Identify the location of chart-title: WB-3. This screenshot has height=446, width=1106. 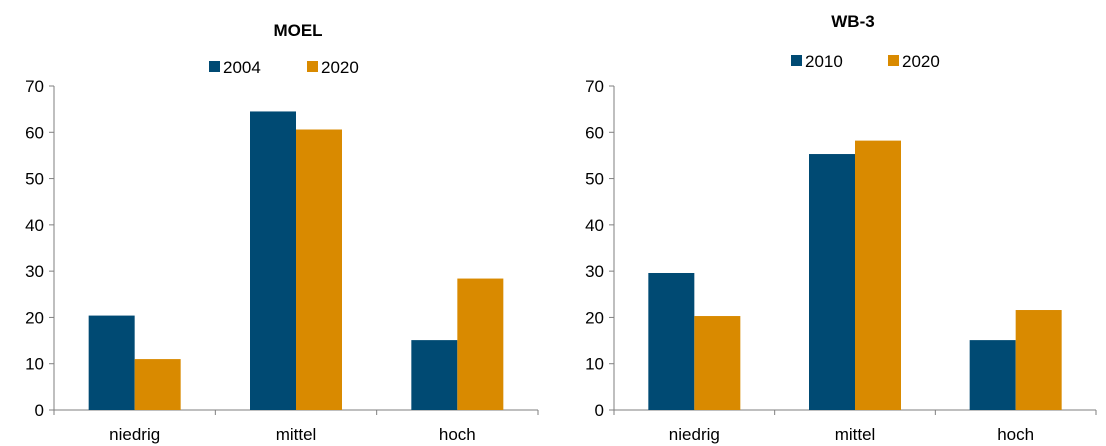
(852, 21).